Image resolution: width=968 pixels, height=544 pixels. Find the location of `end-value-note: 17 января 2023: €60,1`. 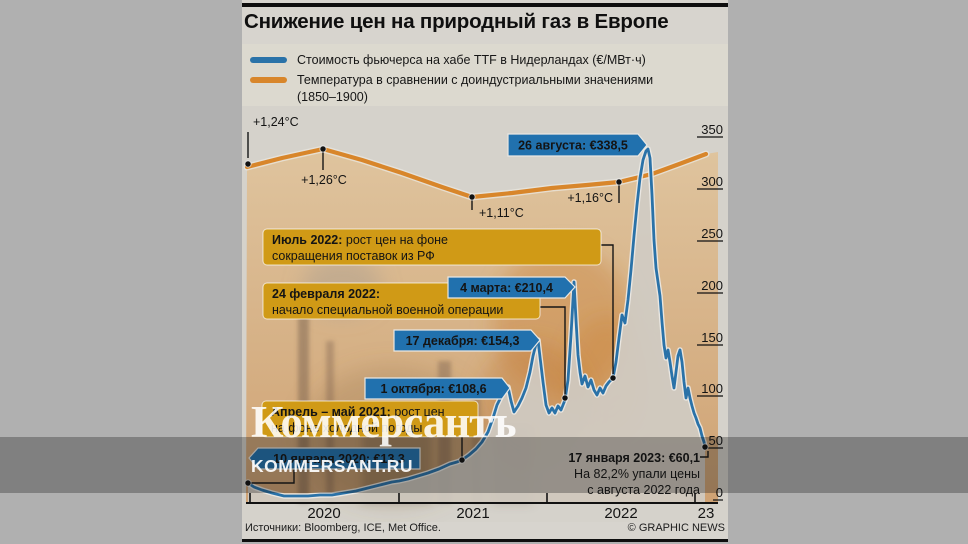

end-value-note: 17 января 2023: €60,1 is located at coordinates (634, 458).